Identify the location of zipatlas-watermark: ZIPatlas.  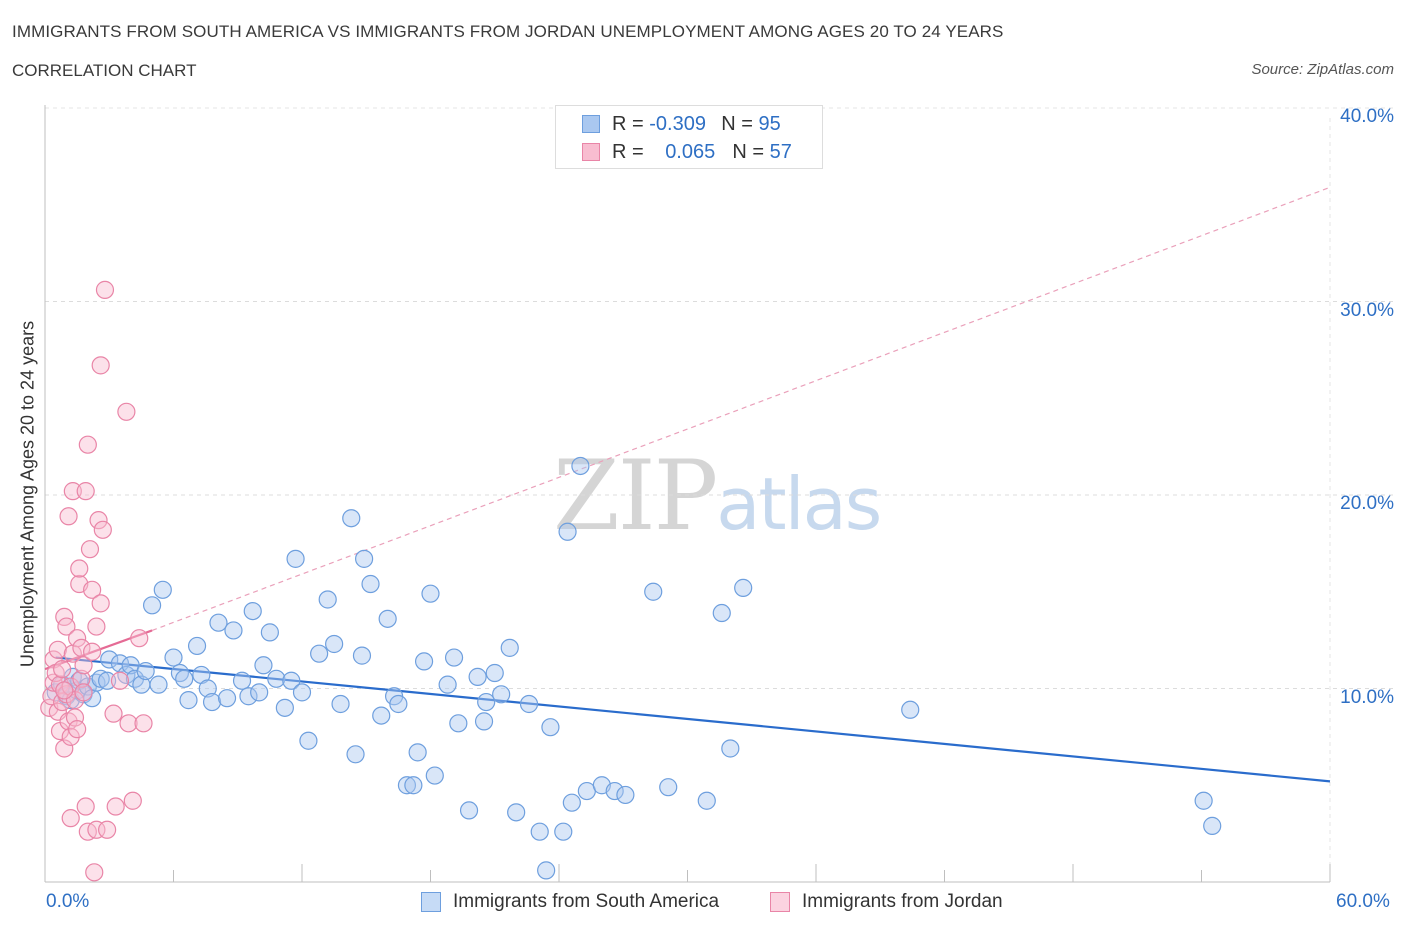
(717, 496).